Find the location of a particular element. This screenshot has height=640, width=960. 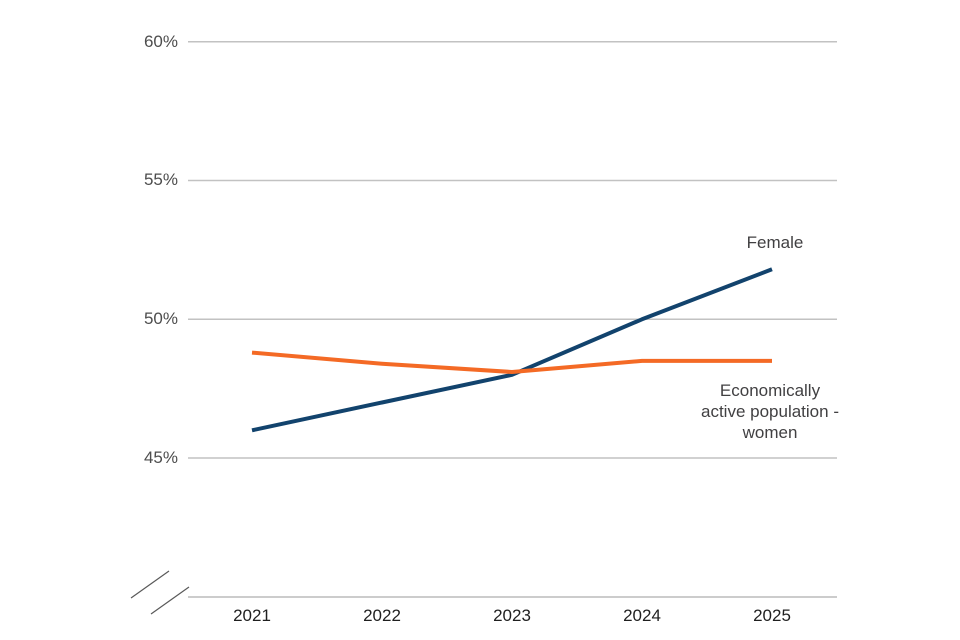

axis-break-icon is located at coordinates (160, 592).